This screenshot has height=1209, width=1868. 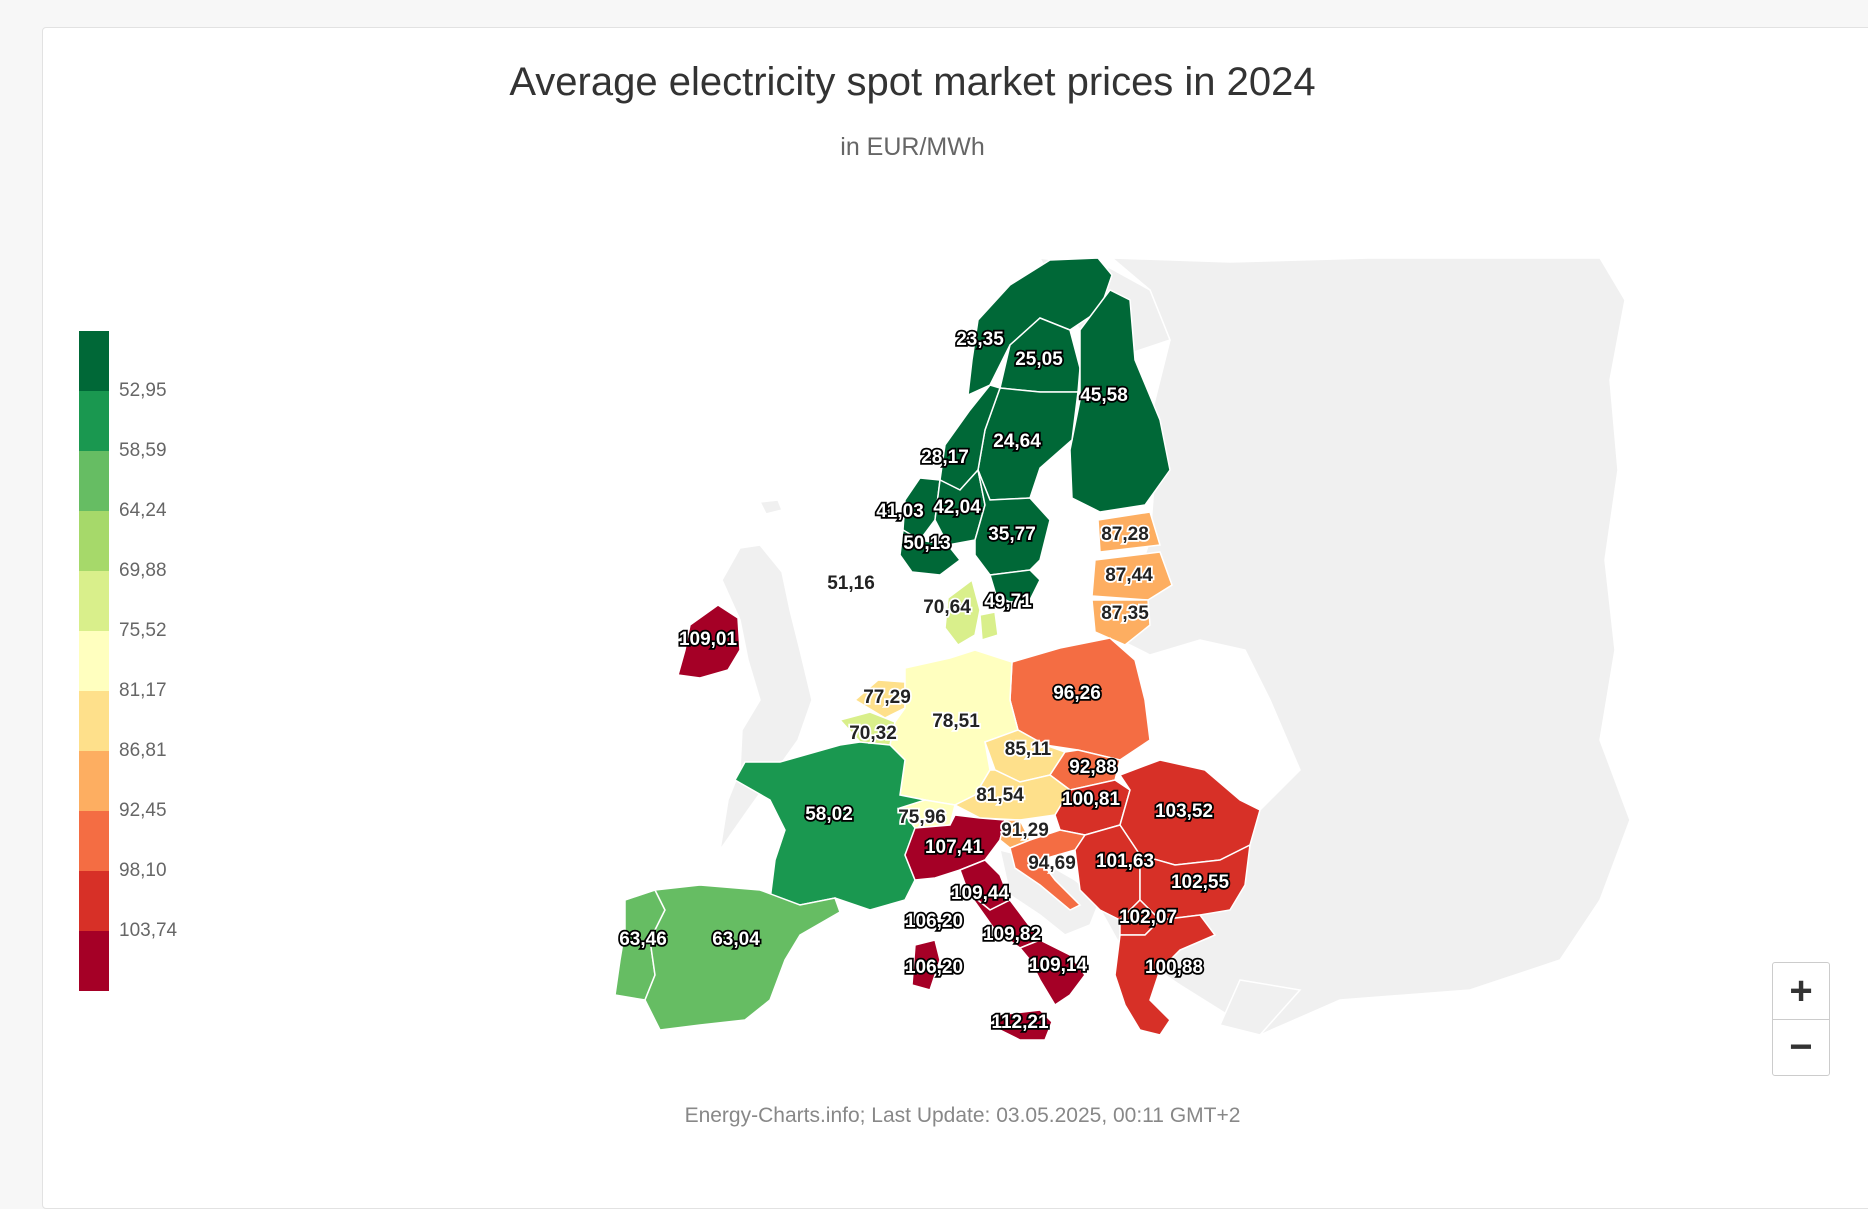 What do you see at coordinates (1091, 799) in the screenshot?
I see `price-label-hu: 100,81` at bounding box center [1091, 799].